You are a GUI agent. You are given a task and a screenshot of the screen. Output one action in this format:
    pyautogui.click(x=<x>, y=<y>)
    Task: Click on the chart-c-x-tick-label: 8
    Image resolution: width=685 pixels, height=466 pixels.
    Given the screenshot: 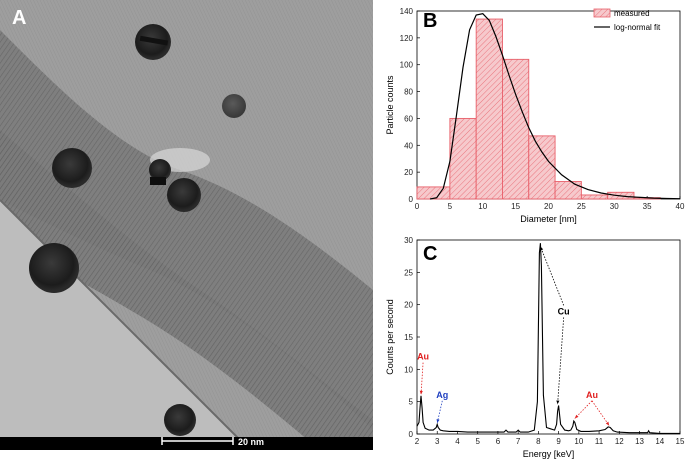 What is the action you would take?
    pyautogui.click(x=538, y=441)
    